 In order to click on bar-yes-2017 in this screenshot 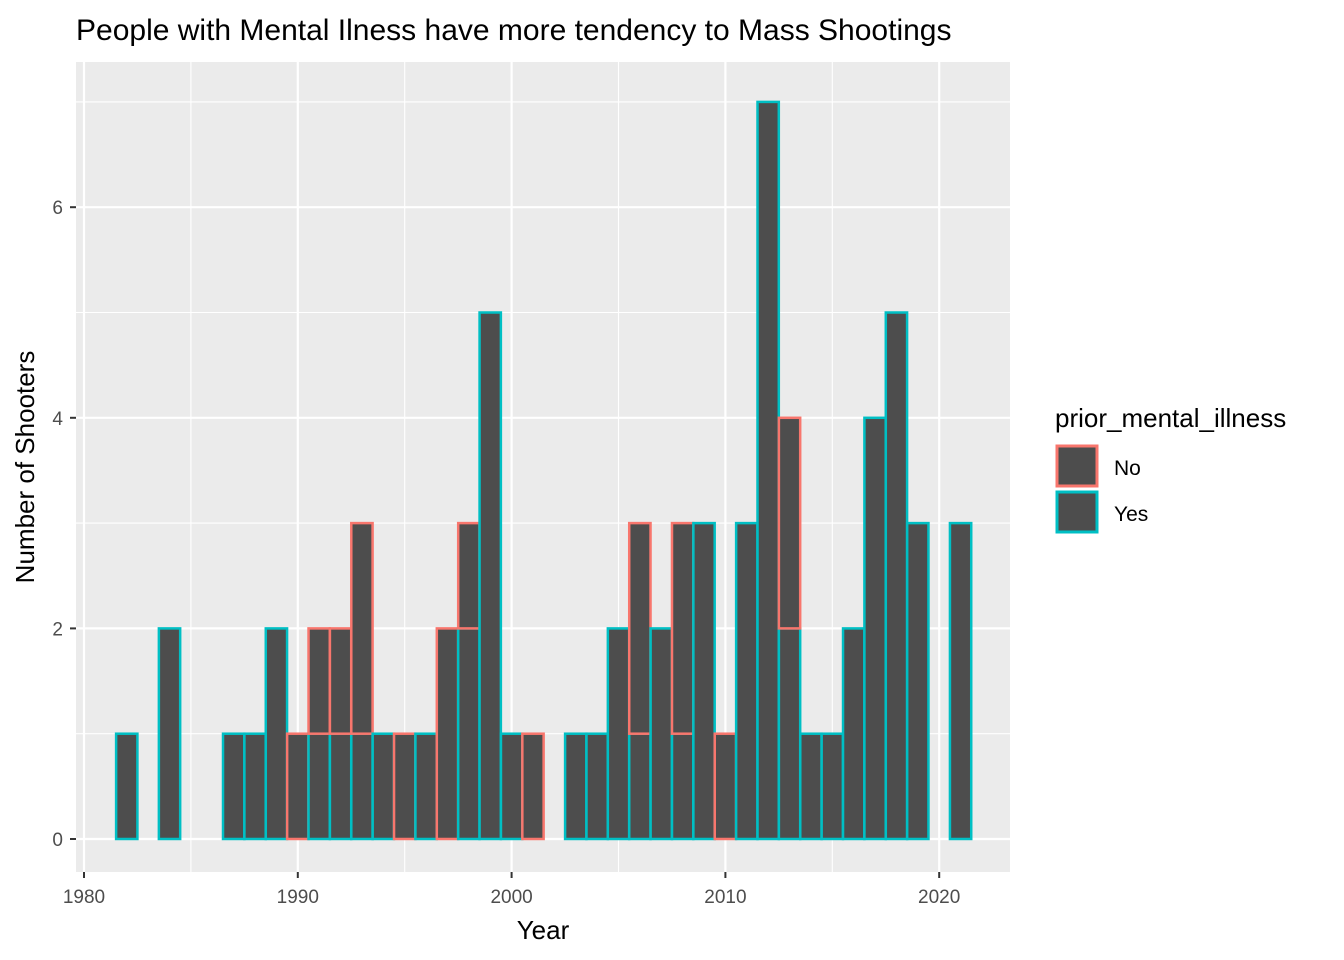, I will do `click(875, 628)`.